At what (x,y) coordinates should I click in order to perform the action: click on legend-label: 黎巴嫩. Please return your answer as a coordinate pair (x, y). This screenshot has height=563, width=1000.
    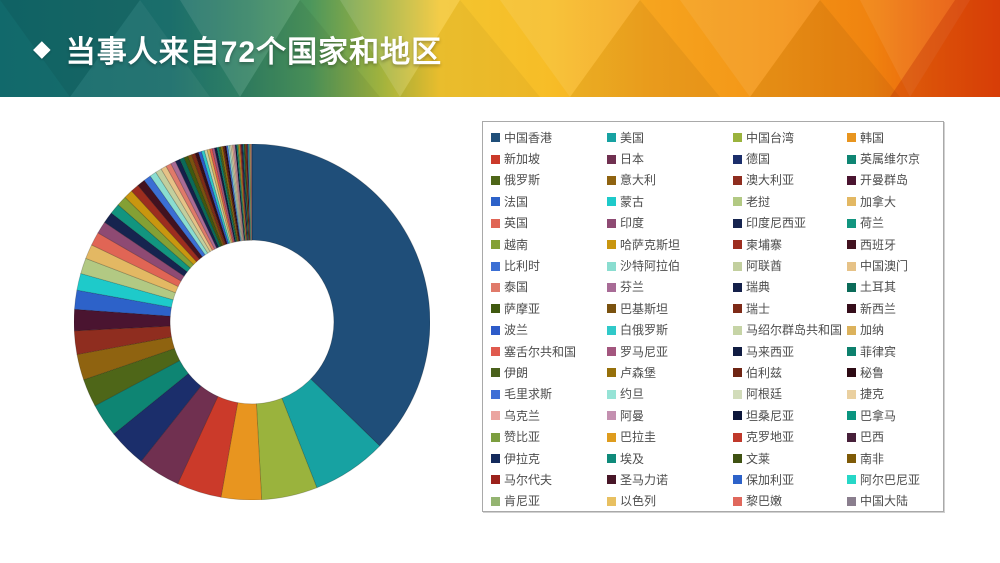
    Looking at the image, I should click on (764, 501).